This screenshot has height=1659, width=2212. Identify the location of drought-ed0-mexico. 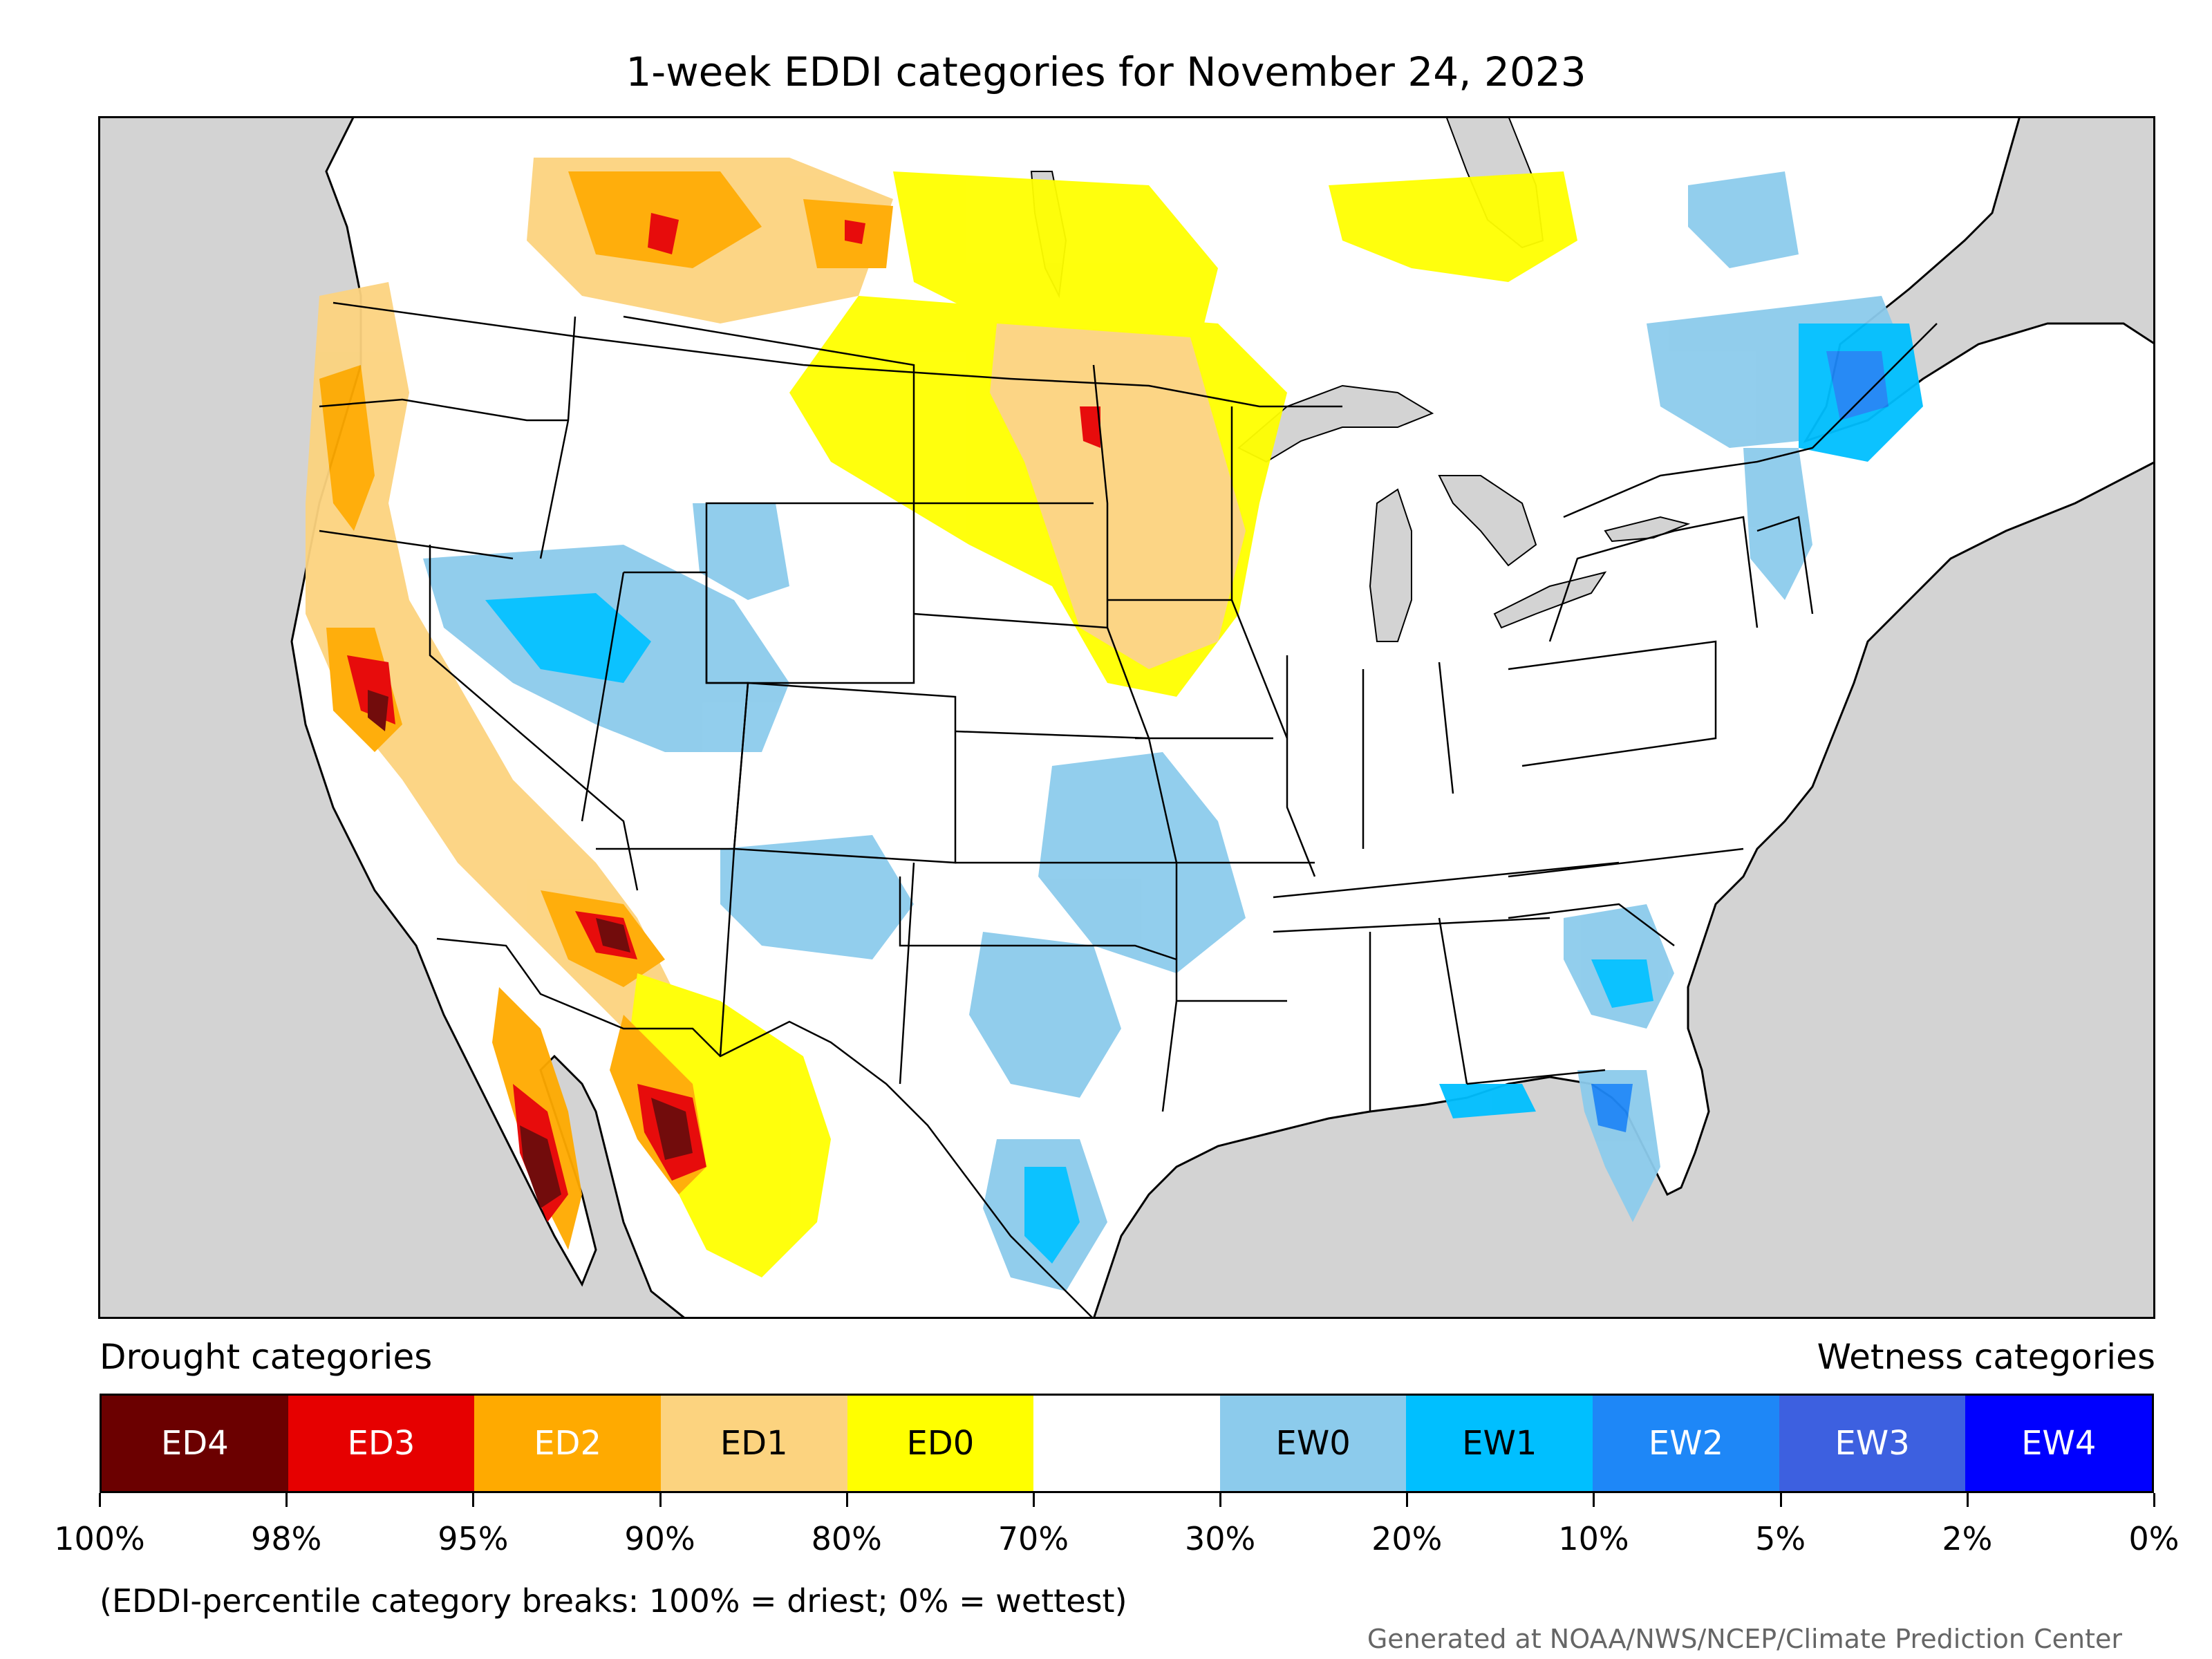
(728, 1125).